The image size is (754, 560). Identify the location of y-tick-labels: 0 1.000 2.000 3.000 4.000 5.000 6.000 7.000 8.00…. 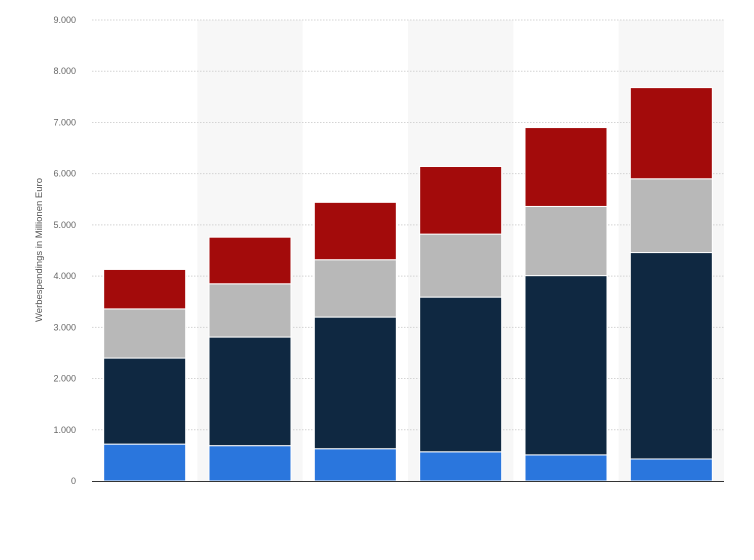
(64, 250).